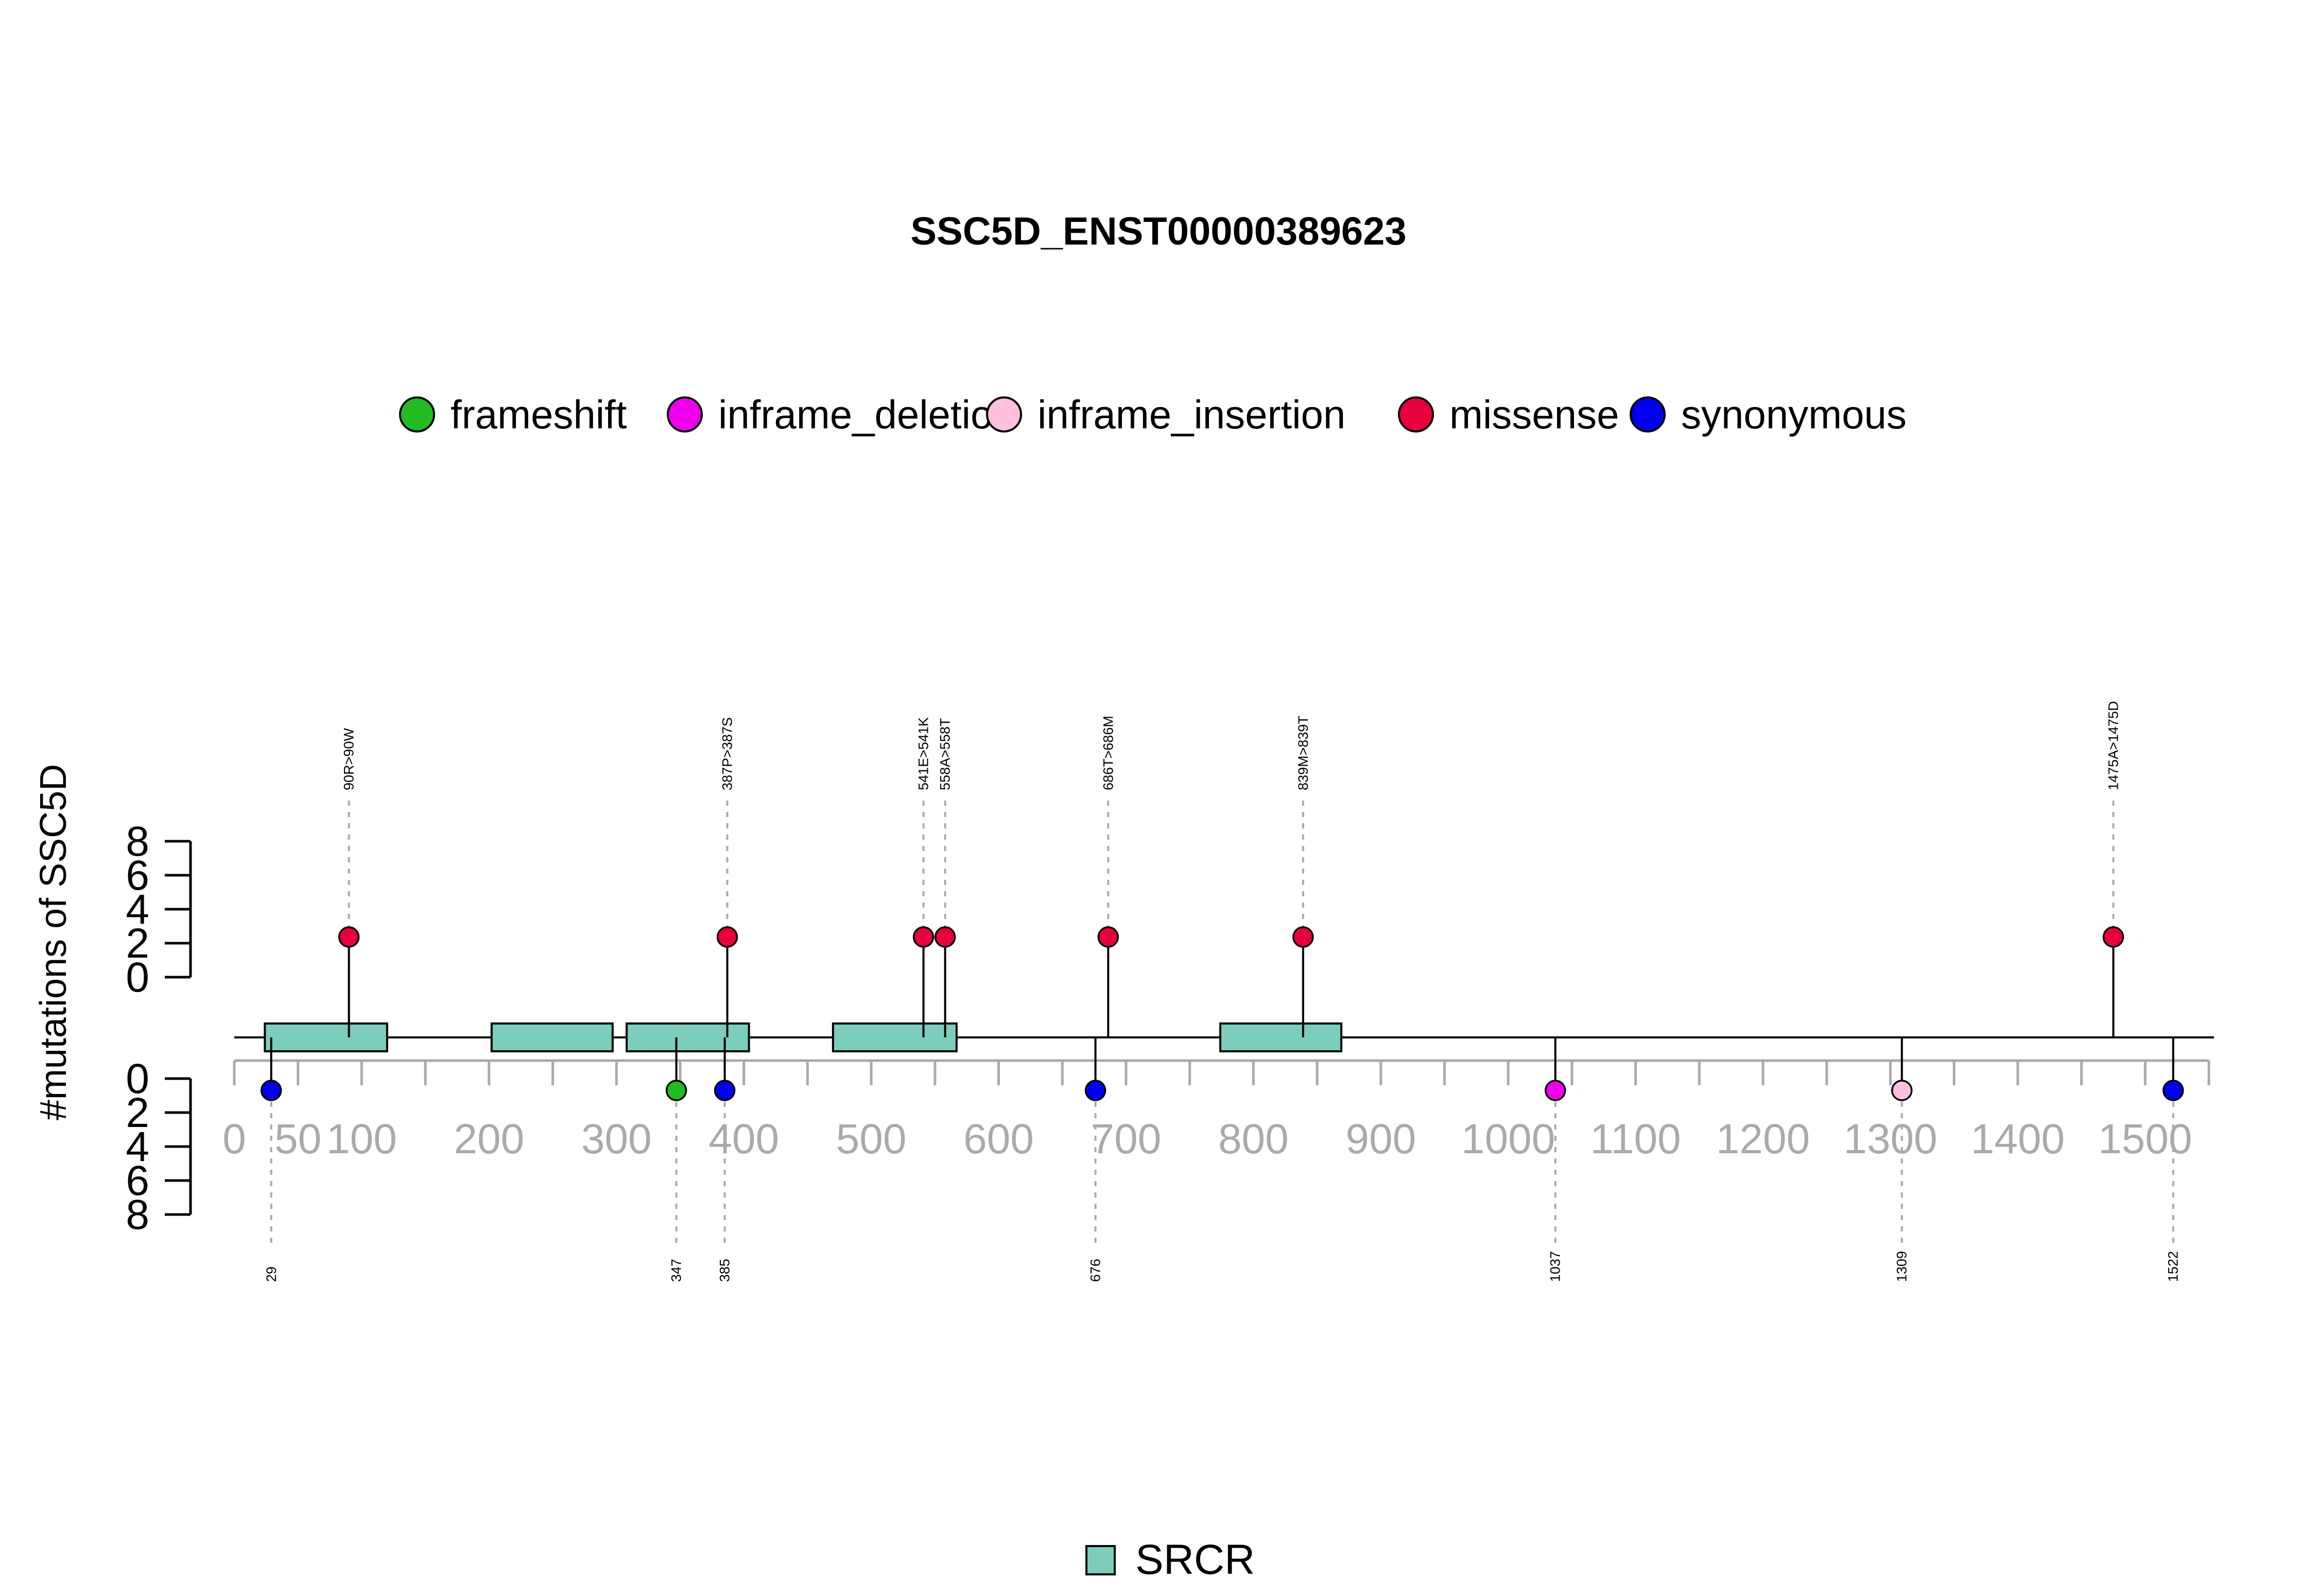 This screenshot has width=2317, height=1596. What do you see at coordinates (2018, 1139) in the screenshot?
I see `x-tick-label: 1400` at bounding box center [2018, 1139].